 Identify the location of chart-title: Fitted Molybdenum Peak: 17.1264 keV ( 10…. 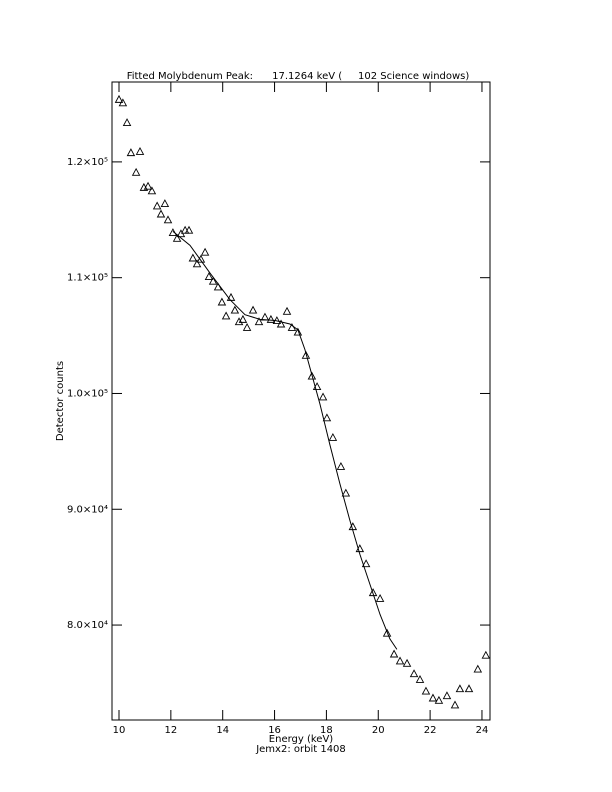
(298, 76).